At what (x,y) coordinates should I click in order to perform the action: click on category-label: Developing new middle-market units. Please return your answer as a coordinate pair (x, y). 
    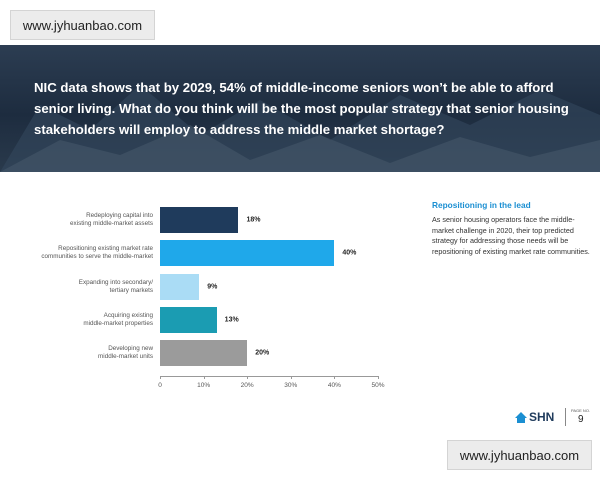
    Looking at the image, I should click on (125, 353).